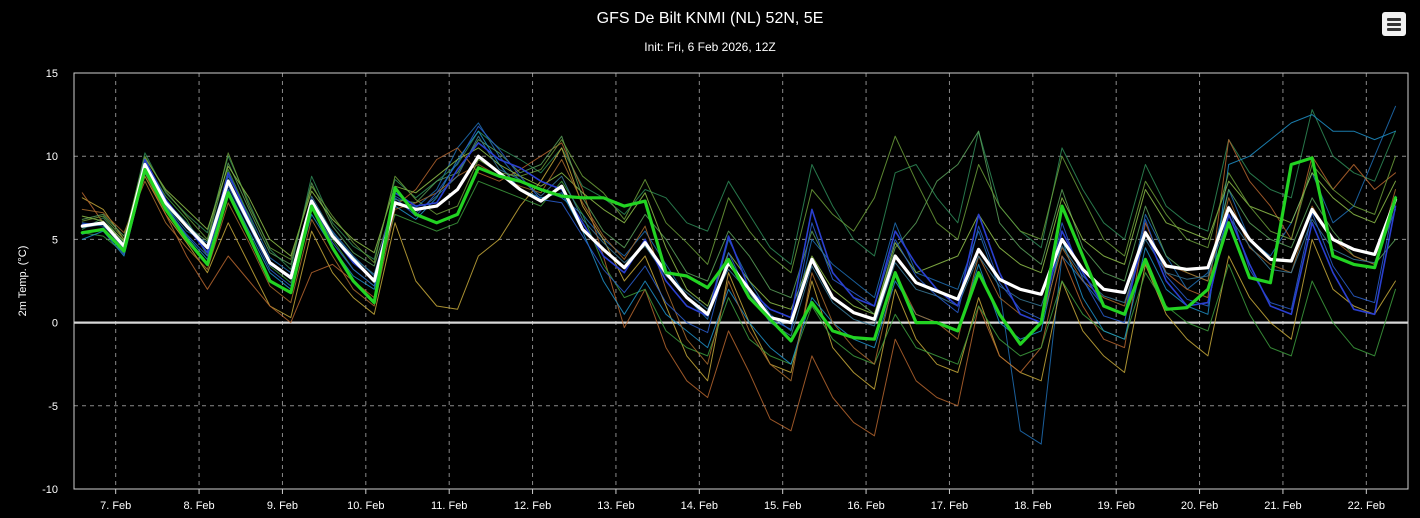  I want to click on x-tick-label: 14. Feb, so click(699, 506).